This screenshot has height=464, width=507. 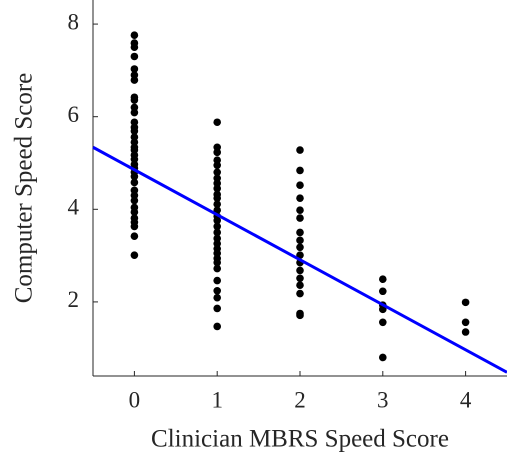 What do you see at coordinates (383, 399) in the screenshot?
I see `x-tick-label: 3` at bounding box center [383, 399].